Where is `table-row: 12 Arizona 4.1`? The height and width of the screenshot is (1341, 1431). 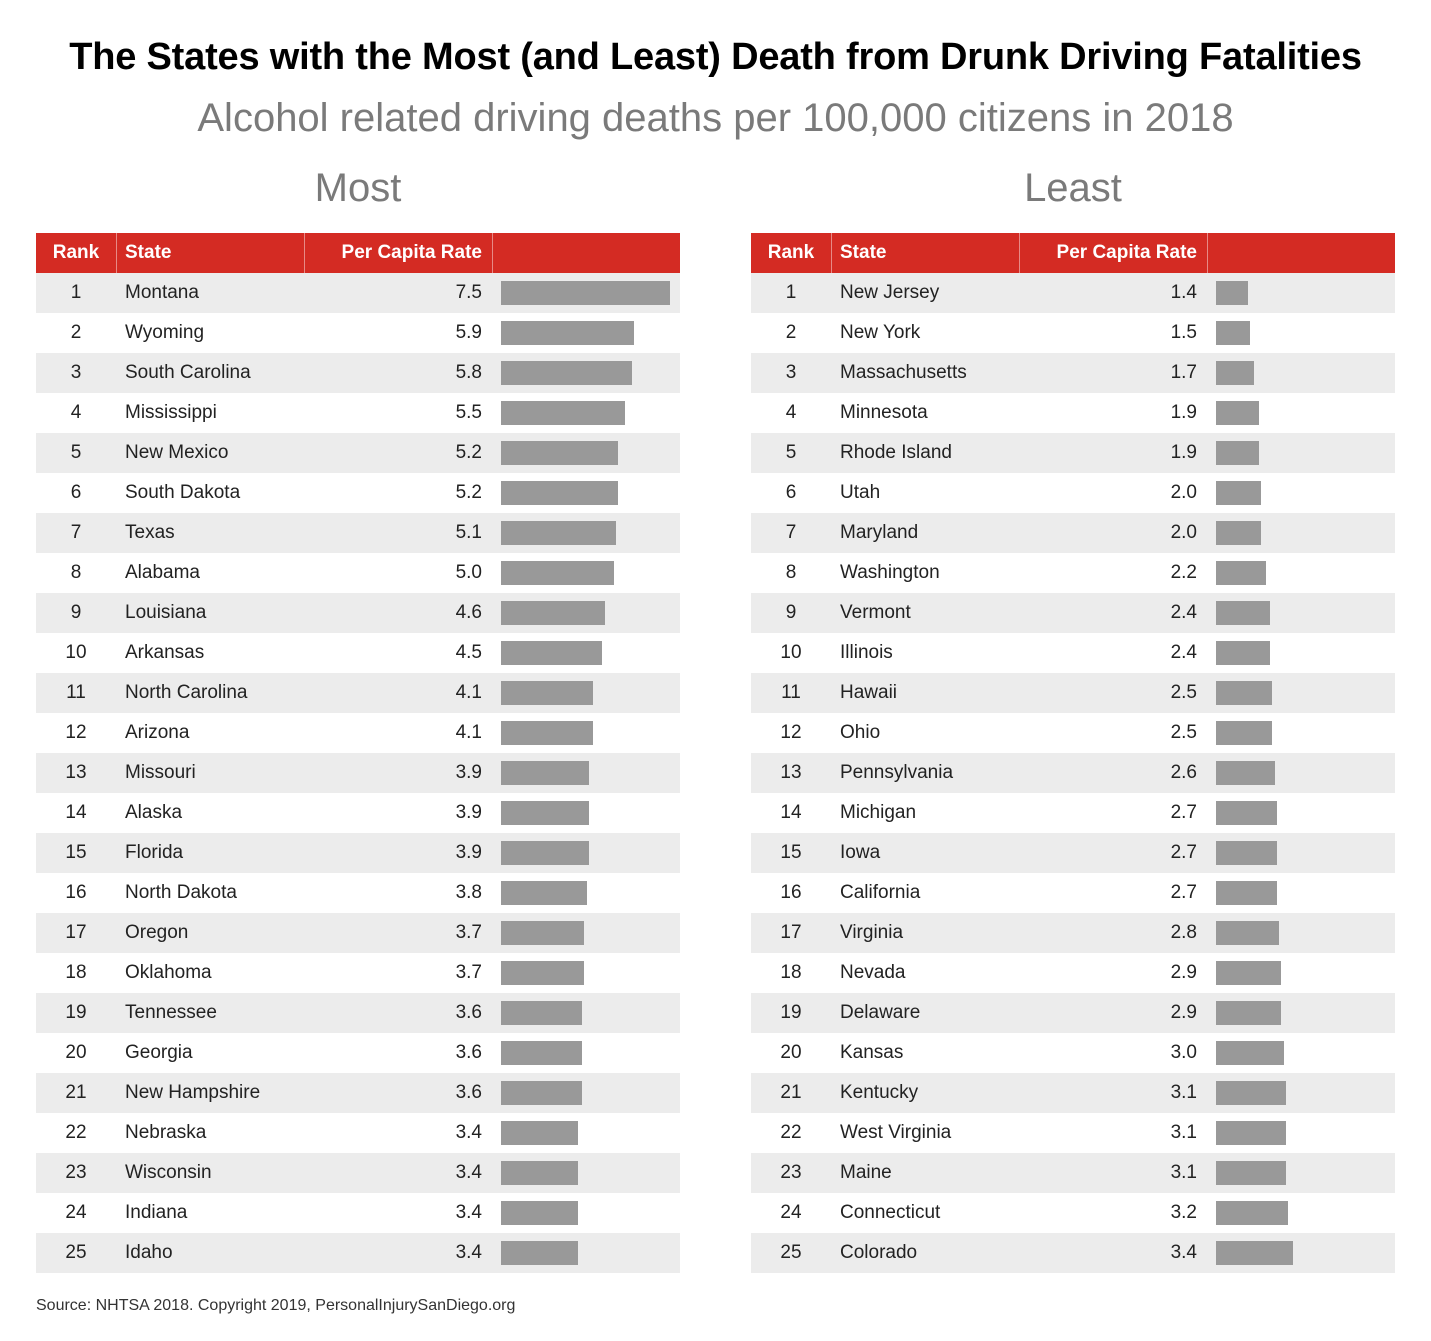
table-row: 12 Arizona 4.1 is located at coordinates (358, 733).